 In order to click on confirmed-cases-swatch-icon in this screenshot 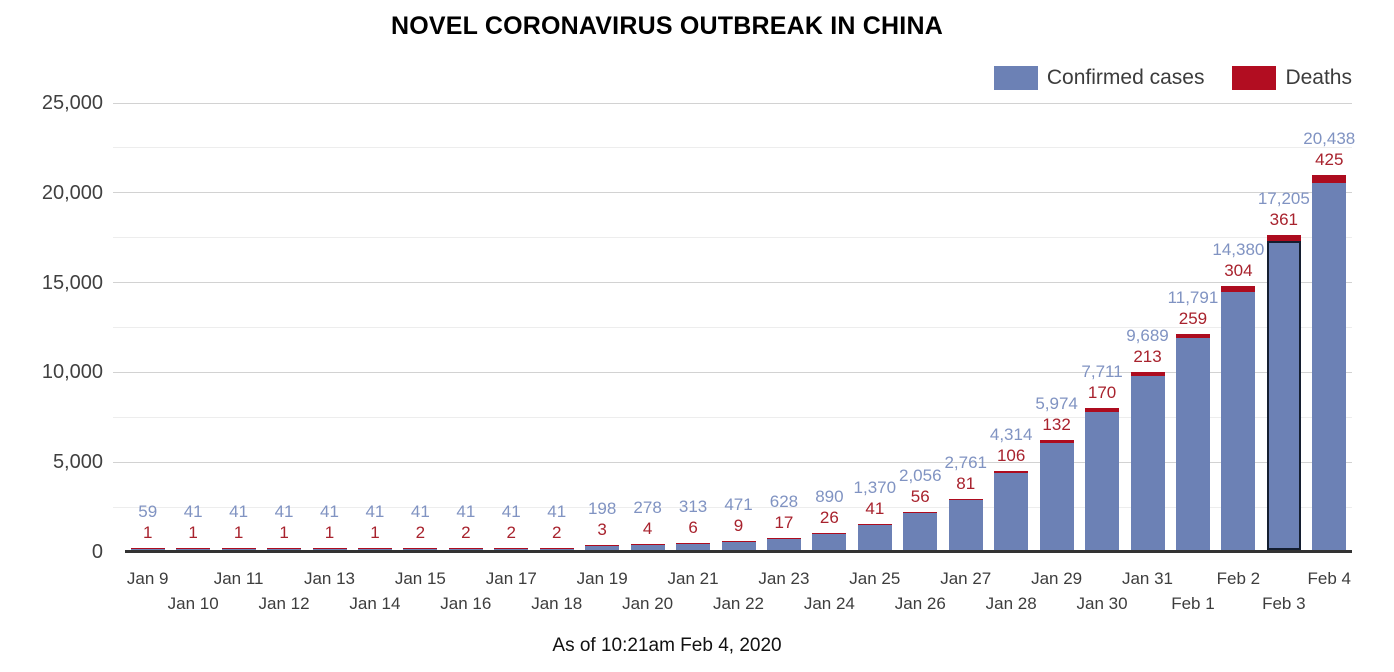, I will do `click(1015, 78)`.